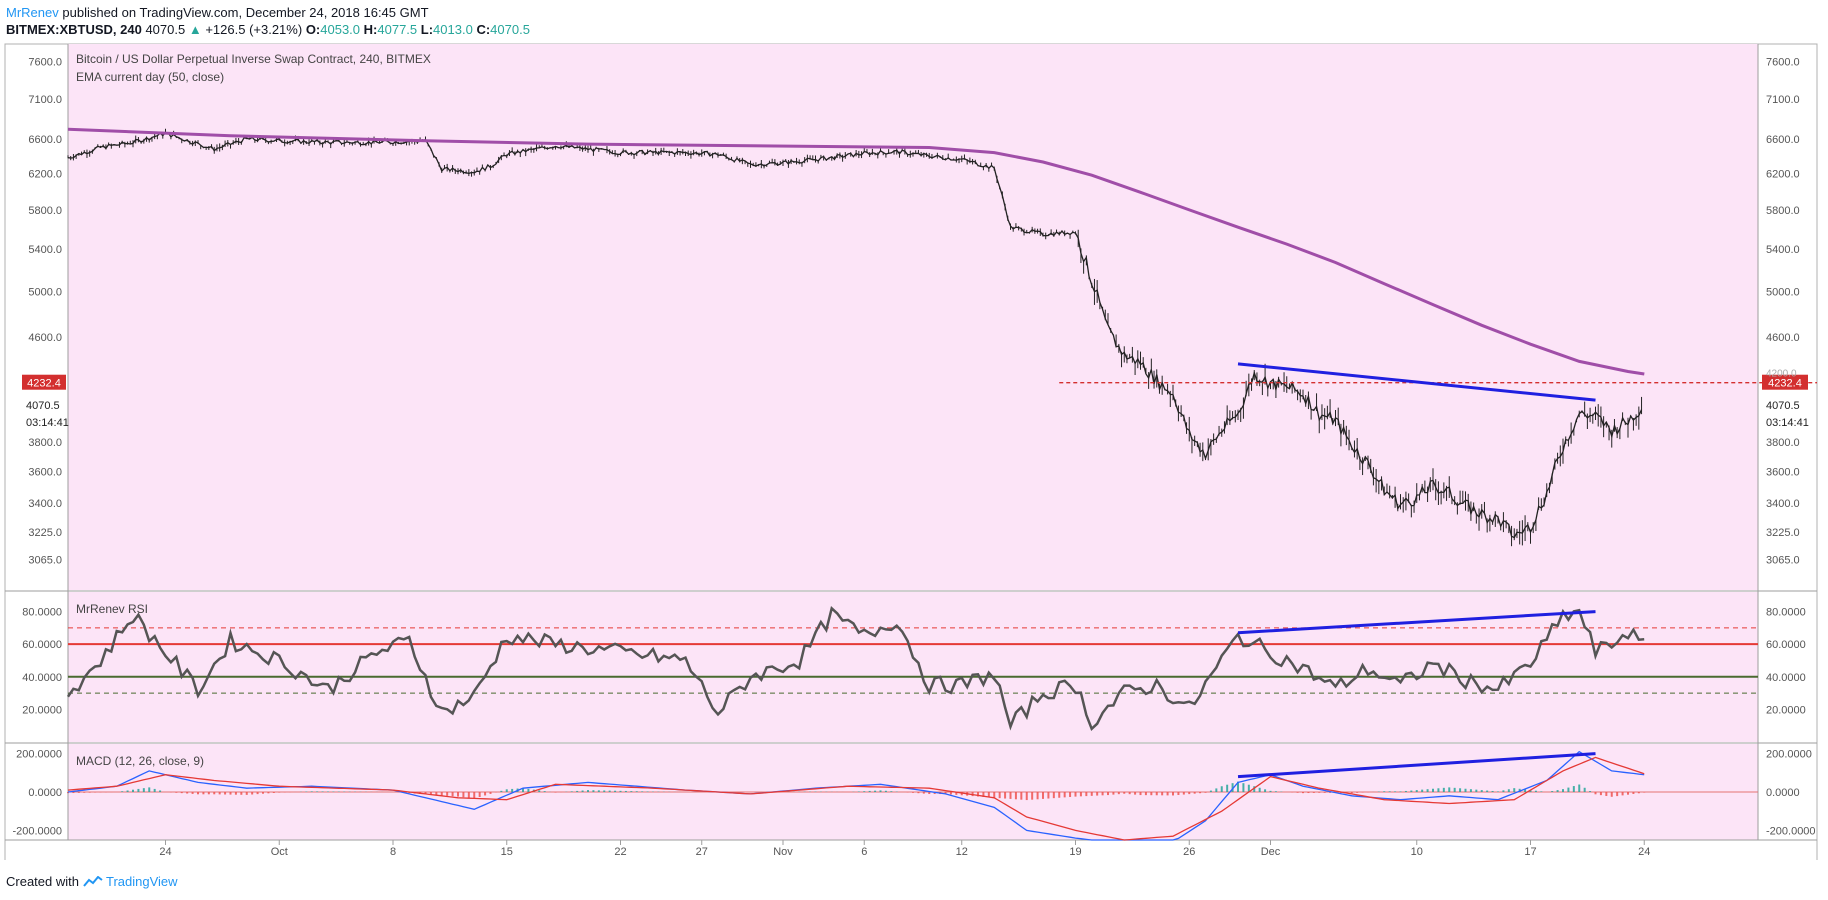 The width and height of the screenshot is (1828, 900). What do you see at coordinates (1786, 645) in the screenshot?
I see `rsi-tick-right: 60.0000` at bounding box center [1786, 645].